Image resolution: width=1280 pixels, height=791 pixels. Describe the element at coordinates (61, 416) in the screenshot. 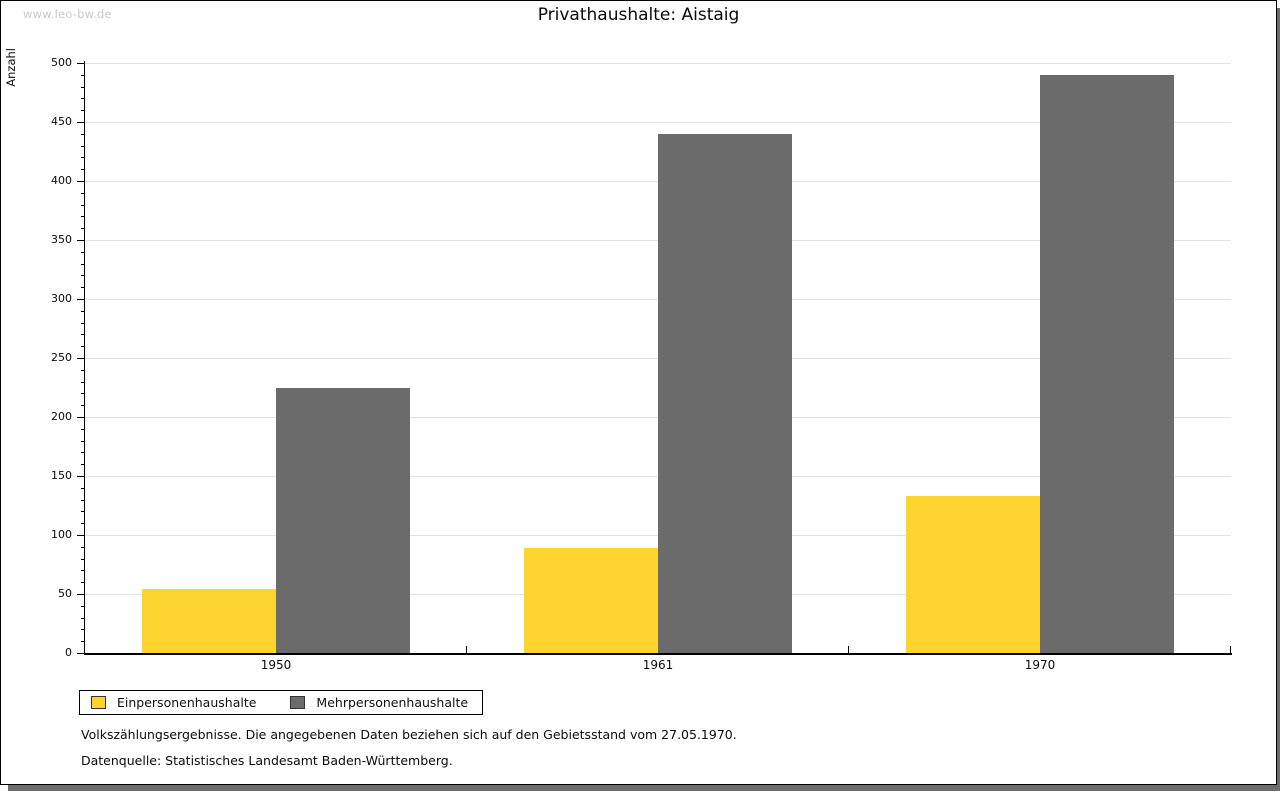

I see `y-tick-label: 200` at that location.